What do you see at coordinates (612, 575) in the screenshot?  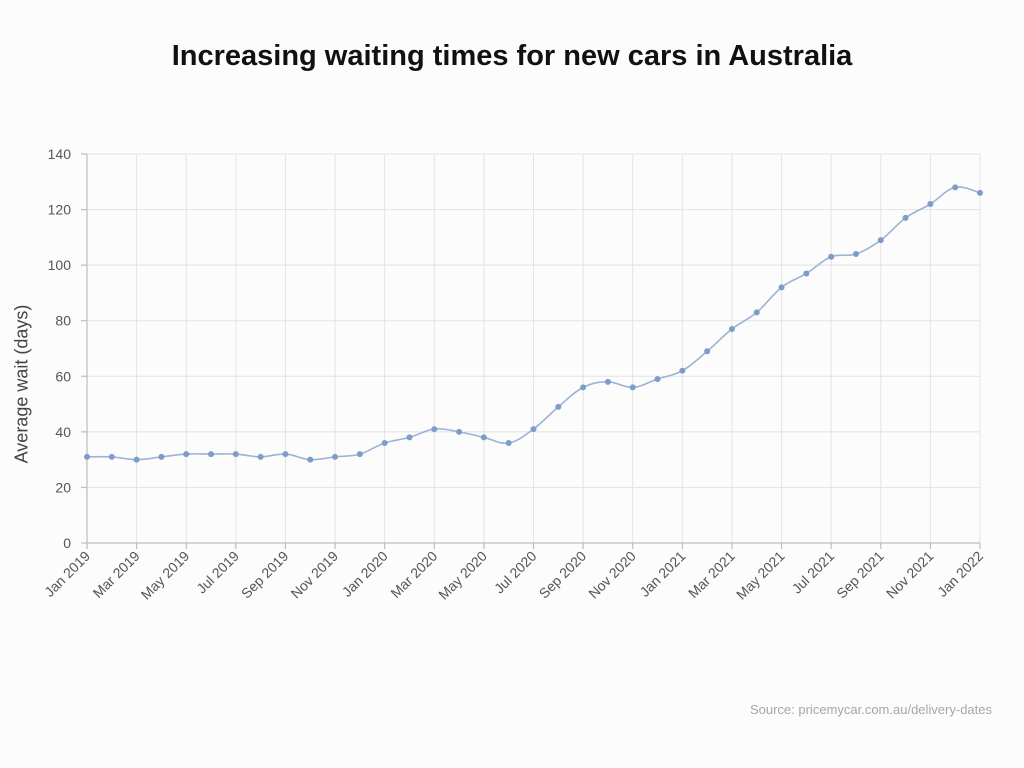 I see `x-tick-label: Nov 2020` at bounding box center [612, 575].